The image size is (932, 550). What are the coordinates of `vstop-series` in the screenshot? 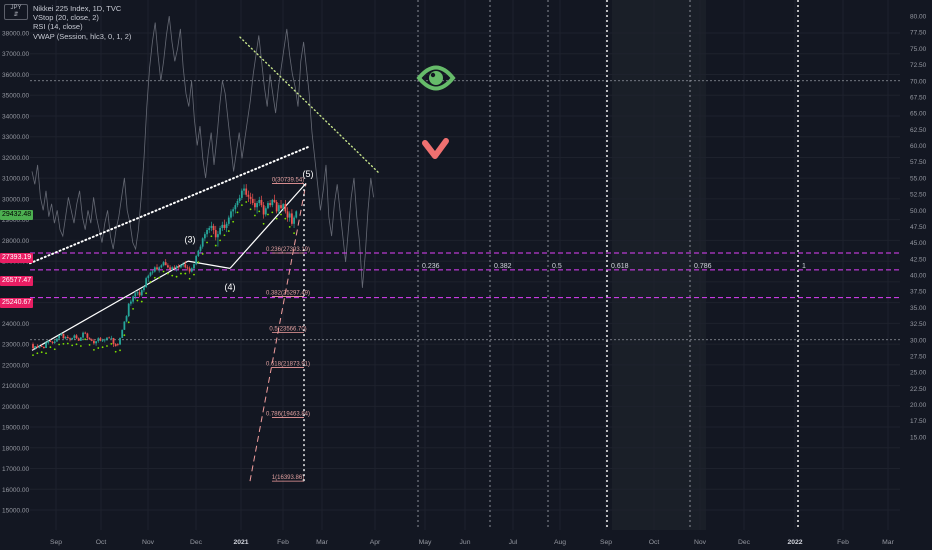 It's located at (163, 278).